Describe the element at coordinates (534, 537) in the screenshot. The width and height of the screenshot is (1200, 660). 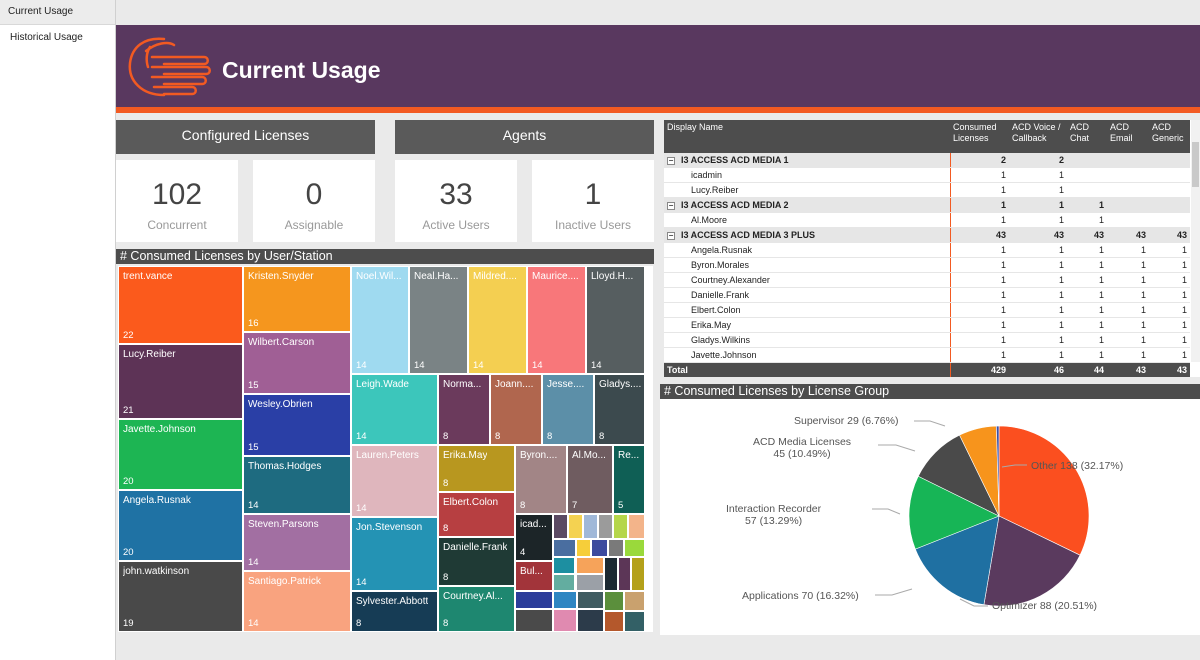
I see `treemap-cell: icad... 4` at that location.